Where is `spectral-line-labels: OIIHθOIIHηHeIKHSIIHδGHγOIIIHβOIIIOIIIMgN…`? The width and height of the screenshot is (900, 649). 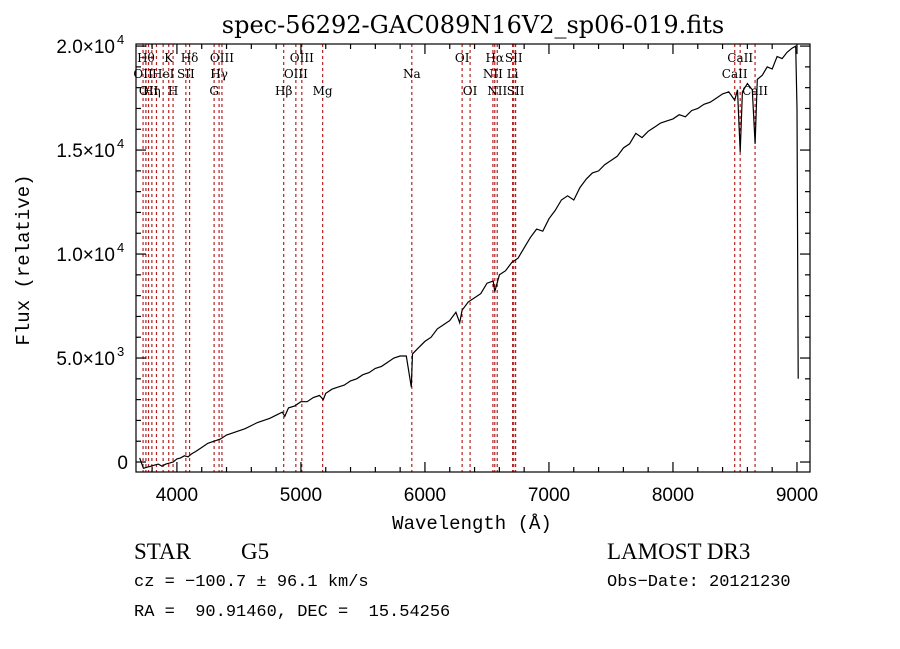
spectral-line-labels: OIIHθOIIHηHeIKHSIIHδGHγOIIIHβOIIIOIIIMgN… is located at coordinates (450, 74).